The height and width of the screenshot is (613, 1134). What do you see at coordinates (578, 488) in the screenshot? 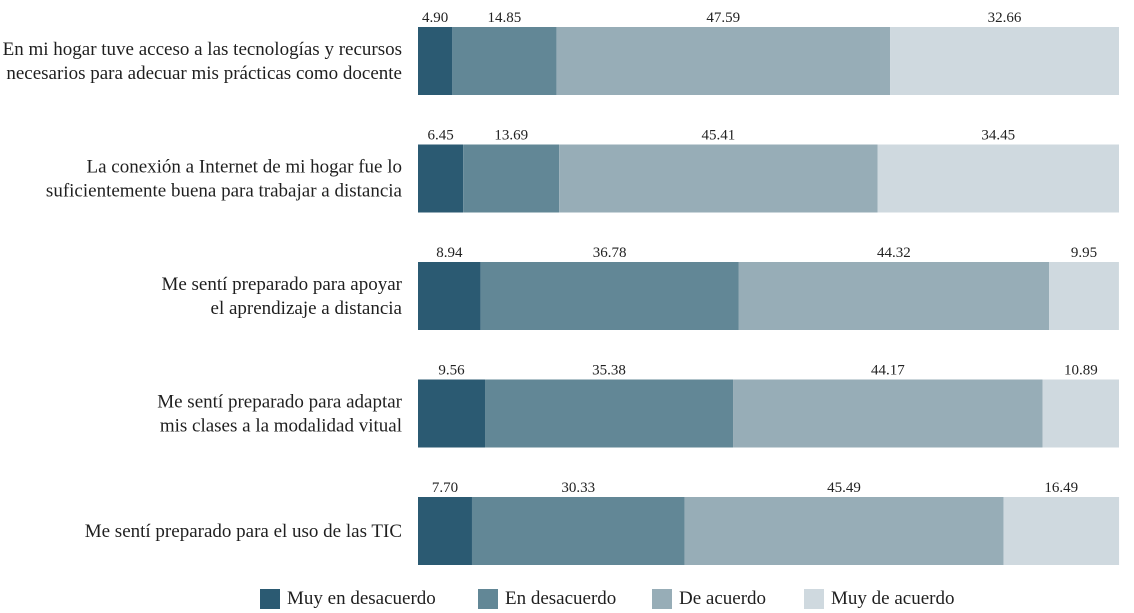
I see `data-label: 30.33` at bounding box center [578, 488].